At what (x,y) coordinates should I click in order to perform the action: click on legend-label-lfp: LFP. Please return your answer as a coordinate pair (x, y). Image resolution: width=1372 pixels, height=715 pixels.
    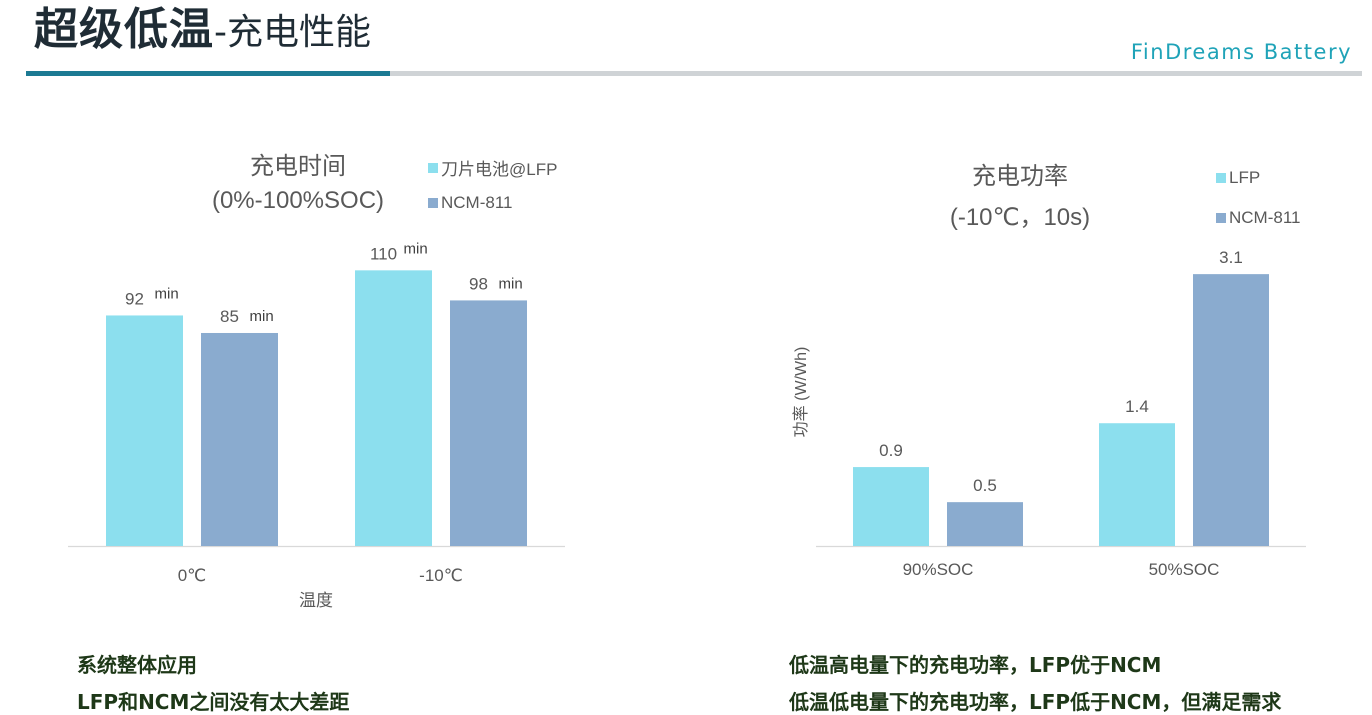
    Looking at the image, I should click on (1245, 177).